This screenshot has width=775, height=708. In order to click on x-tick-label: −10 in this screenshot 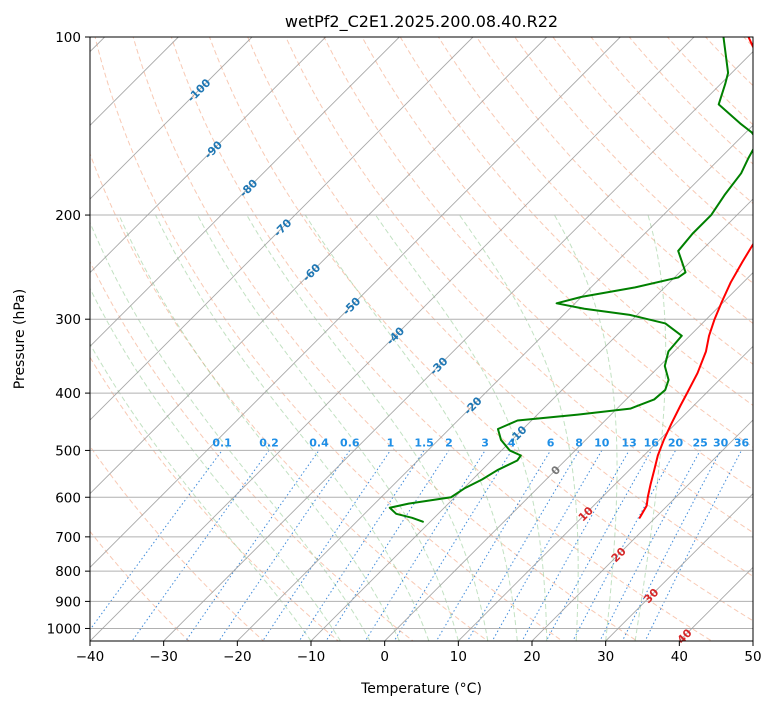, I will do `click(311, 657)`.